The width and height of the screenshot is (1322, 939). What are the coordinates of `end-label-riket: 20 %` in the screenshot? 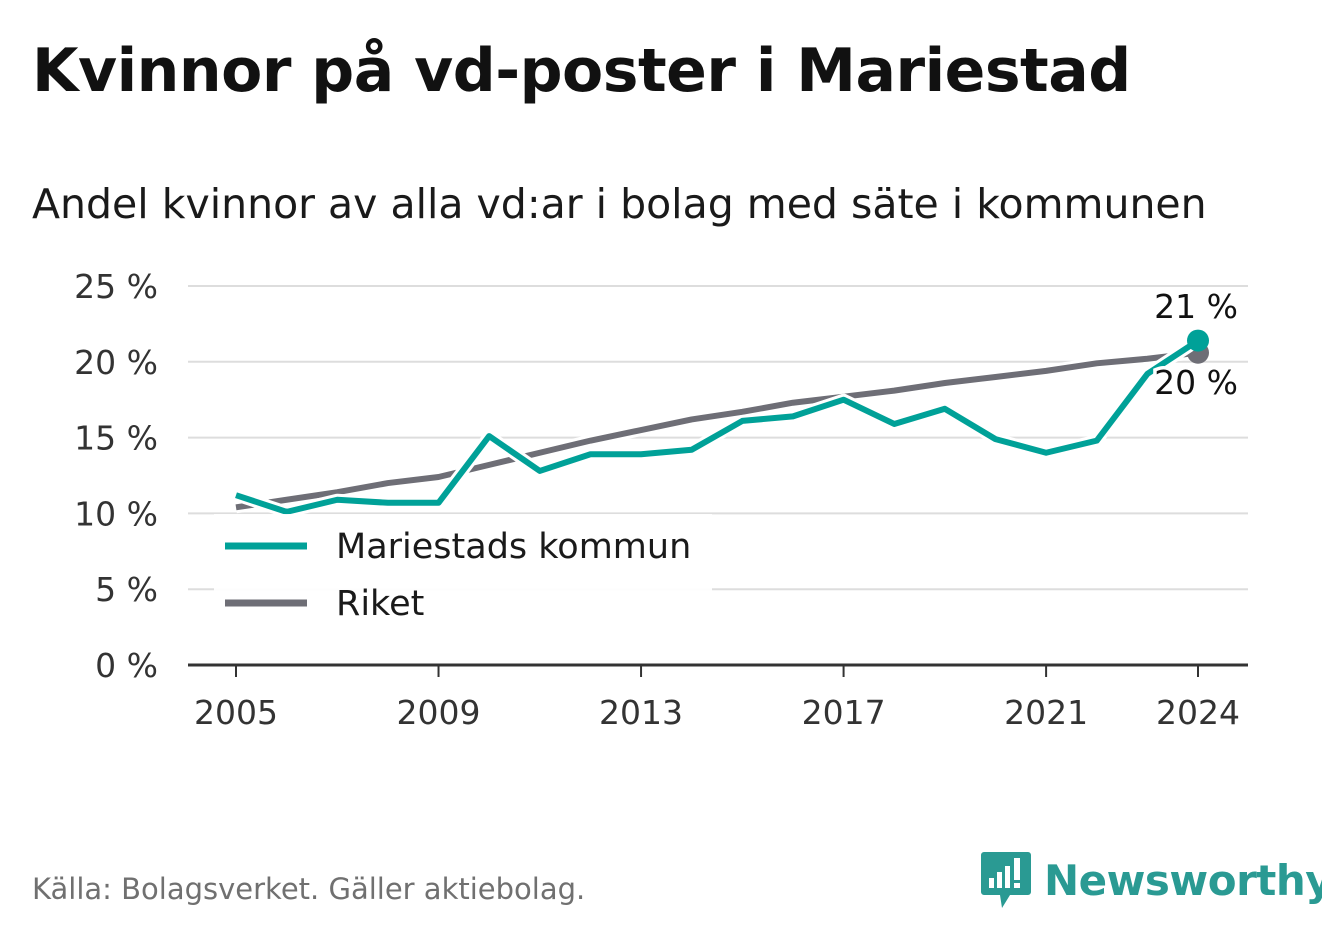 It's located at (1196, 382).